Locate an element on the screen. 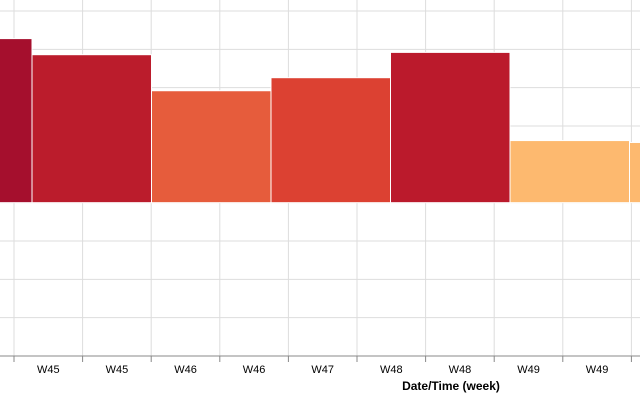 The image size is (640, 400). x-tick-label: W47 is located at coordinates (322, 370).